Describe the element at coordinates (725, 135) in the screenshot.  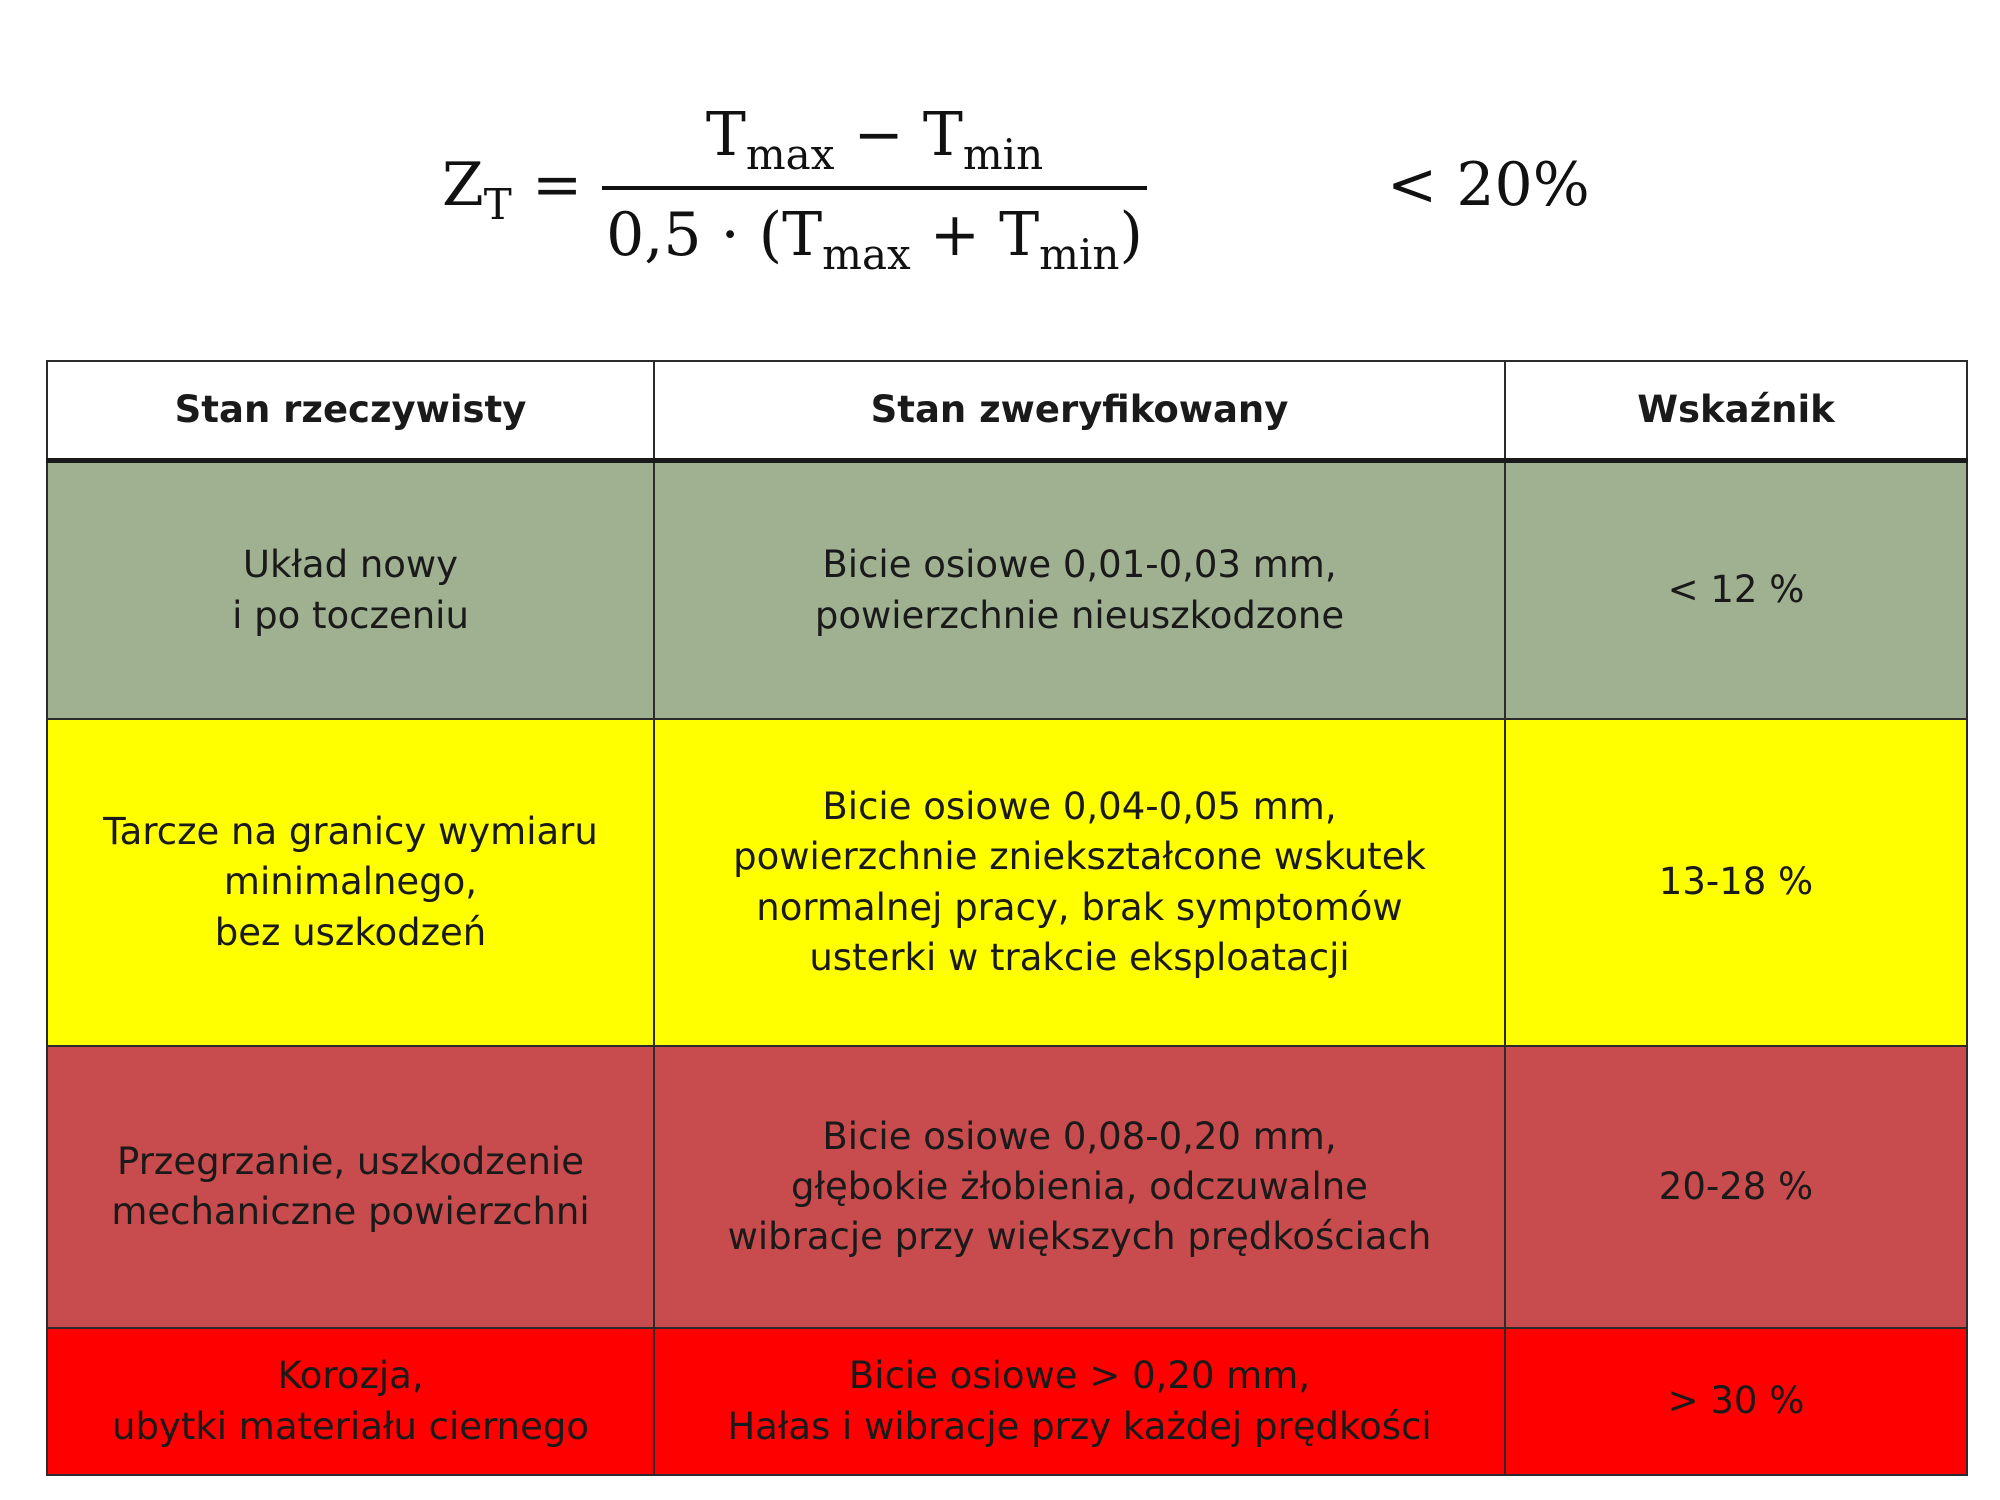
I see `num-term-a: T` at that location.